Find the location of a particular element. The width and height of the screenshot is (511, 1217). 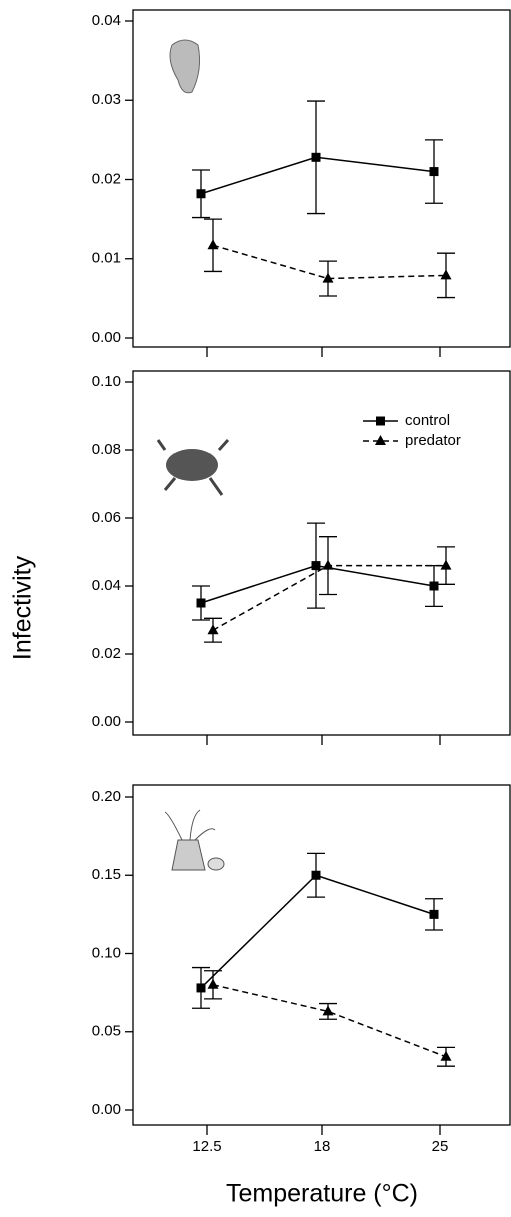

x-tick-label: 18 is located at coordinates (322, 1146).